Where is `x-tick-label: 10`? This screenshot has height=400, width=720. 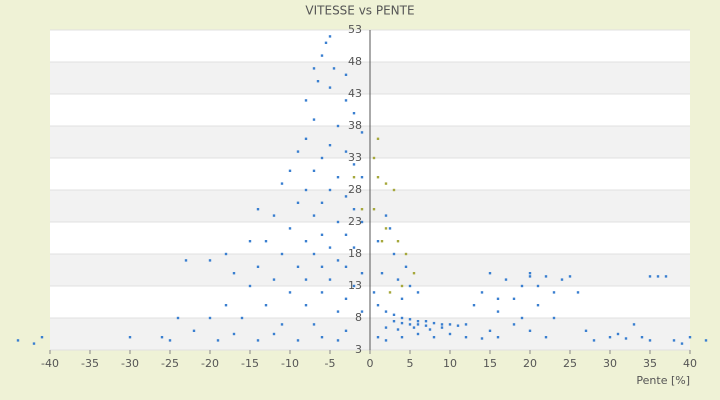
x-tick-label: 10 is located at coordinates (450, 363).